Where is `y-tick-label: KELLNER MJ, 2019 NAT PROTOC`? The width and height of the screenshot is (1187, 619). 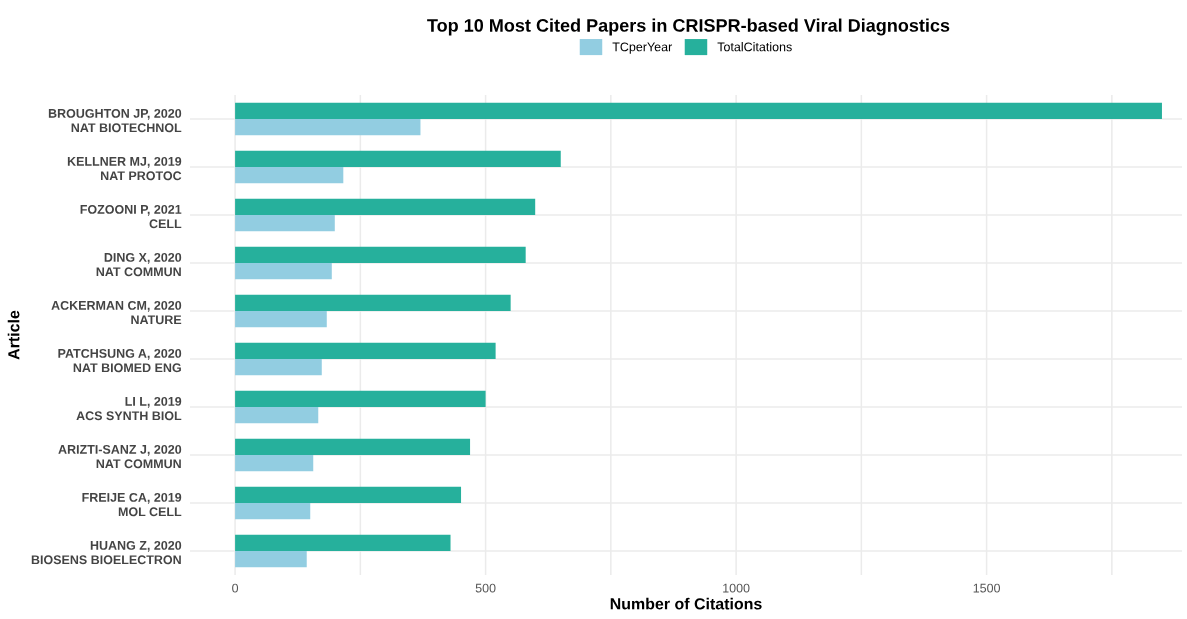 y-tick-label: KELLNER MJ, 2019 NAT PROTOC is located at coordinates (124, 168).